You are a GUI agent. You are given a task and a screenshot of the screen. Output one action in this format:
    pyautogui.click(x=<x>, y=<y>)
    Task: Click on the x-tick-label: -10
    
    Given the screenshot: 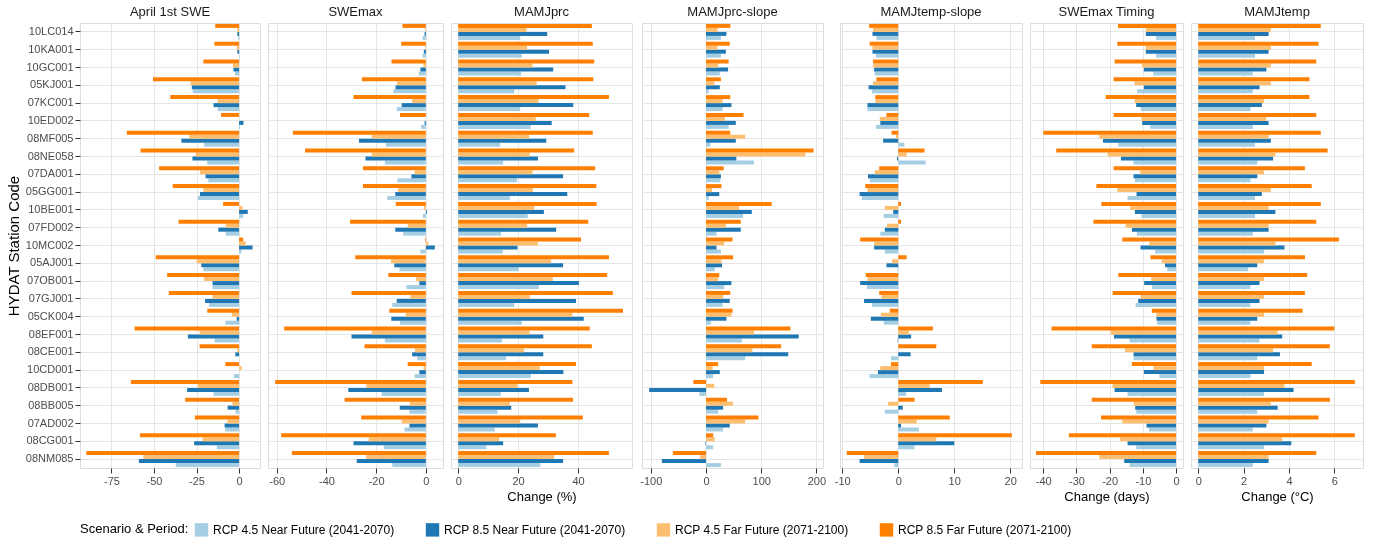 What is the action you would take?
    pyautogui.click(x=842, y=480)
    